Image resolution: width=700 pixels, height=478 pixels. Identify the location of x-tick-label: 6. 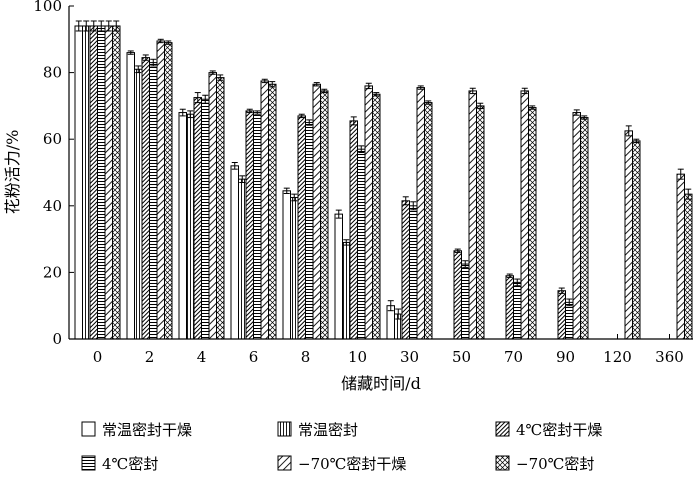
(254, 357).